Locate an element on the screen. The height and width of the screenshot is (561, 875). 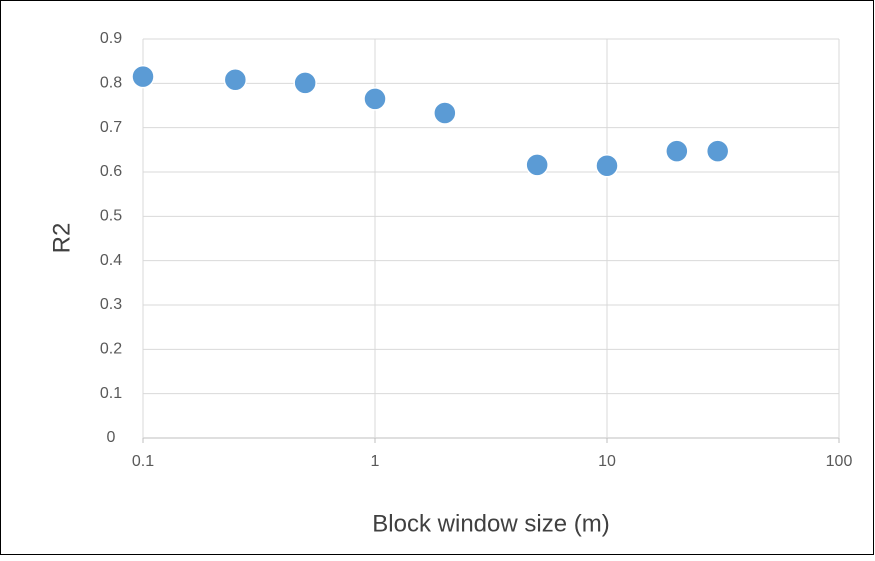
x-tick-label: 100 is located at coordinates (839, 461).